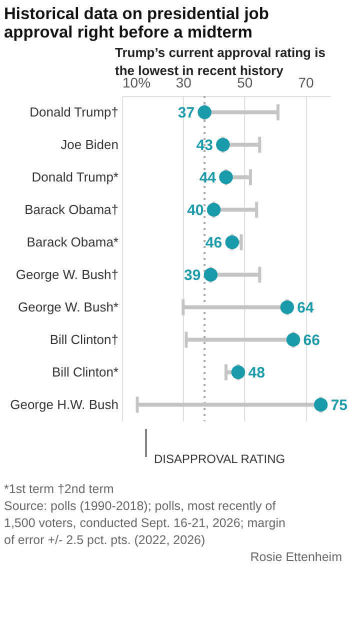  I want to click on data-label: 75, so click(339, 405).